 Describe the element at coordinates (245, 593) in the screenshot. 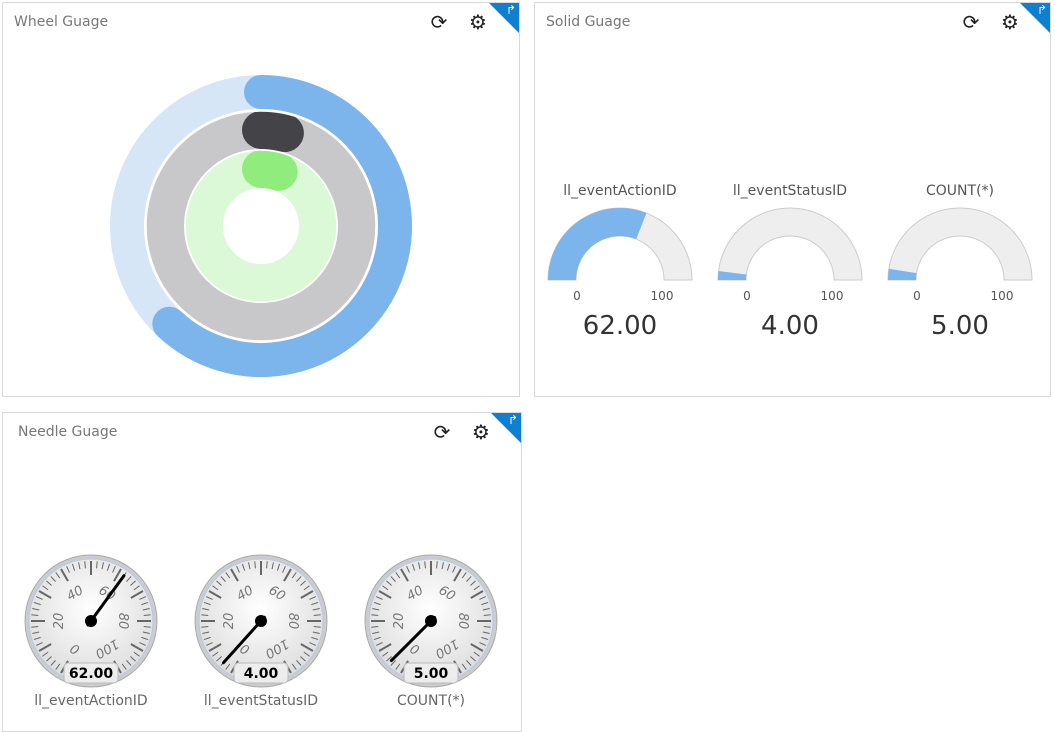

I see `needle-gauge-tick-label: 40` at that location.